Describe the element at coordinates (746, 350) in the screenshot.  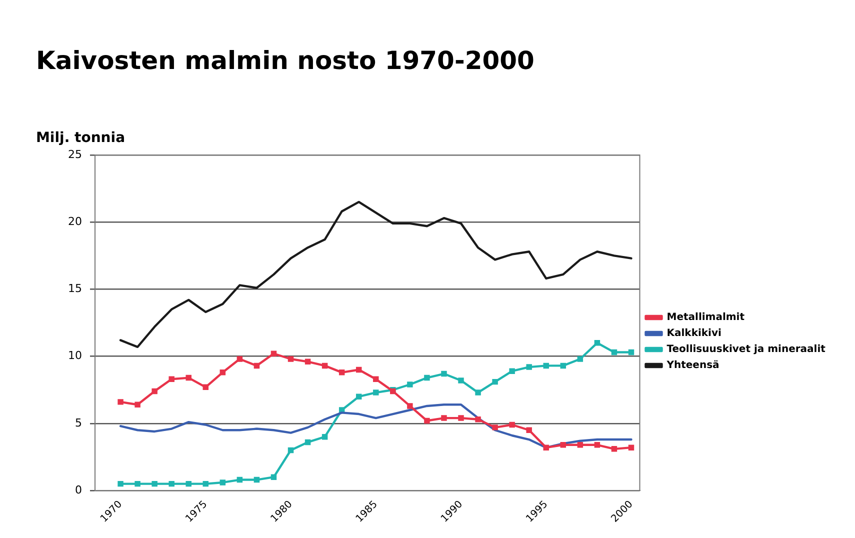
I see `legend-label: Teollisuuskivet ja mineraalit` at that location.